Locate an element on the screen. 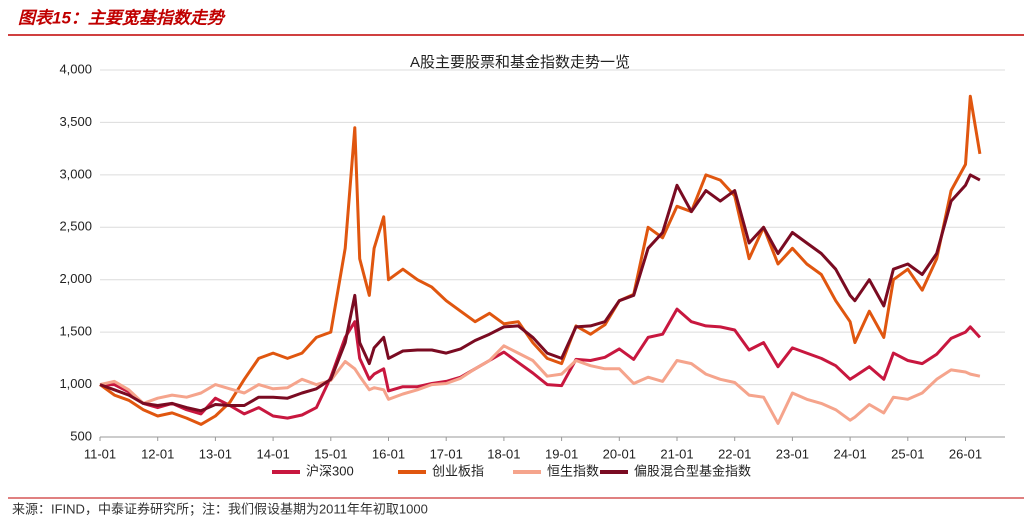 Image resolution: width=1032 pixels, height=522 pixels. x-tick-label: 23-01 is located at coordinates (792, 453).